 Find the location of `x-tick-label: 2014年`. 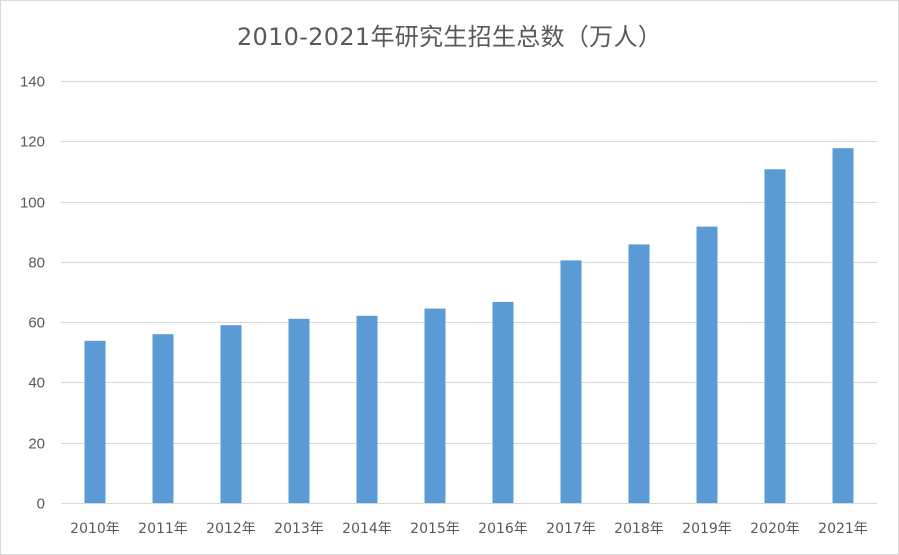

x-tick-label: 2014年 is located at coordinates (367, 529).